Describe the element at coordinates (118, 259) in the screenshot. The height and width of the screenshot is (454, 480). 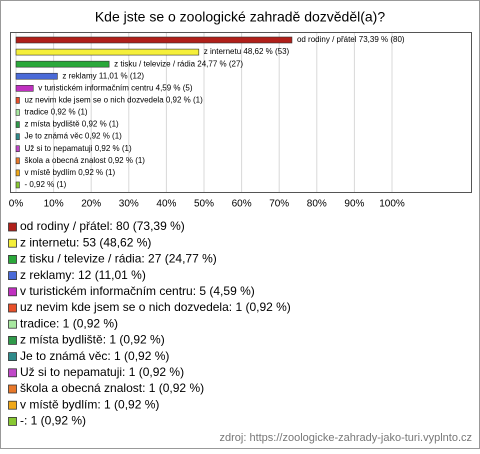
I see `legend-label: z tisku / televize / rádia: 27 (24,77 %)` at that location.